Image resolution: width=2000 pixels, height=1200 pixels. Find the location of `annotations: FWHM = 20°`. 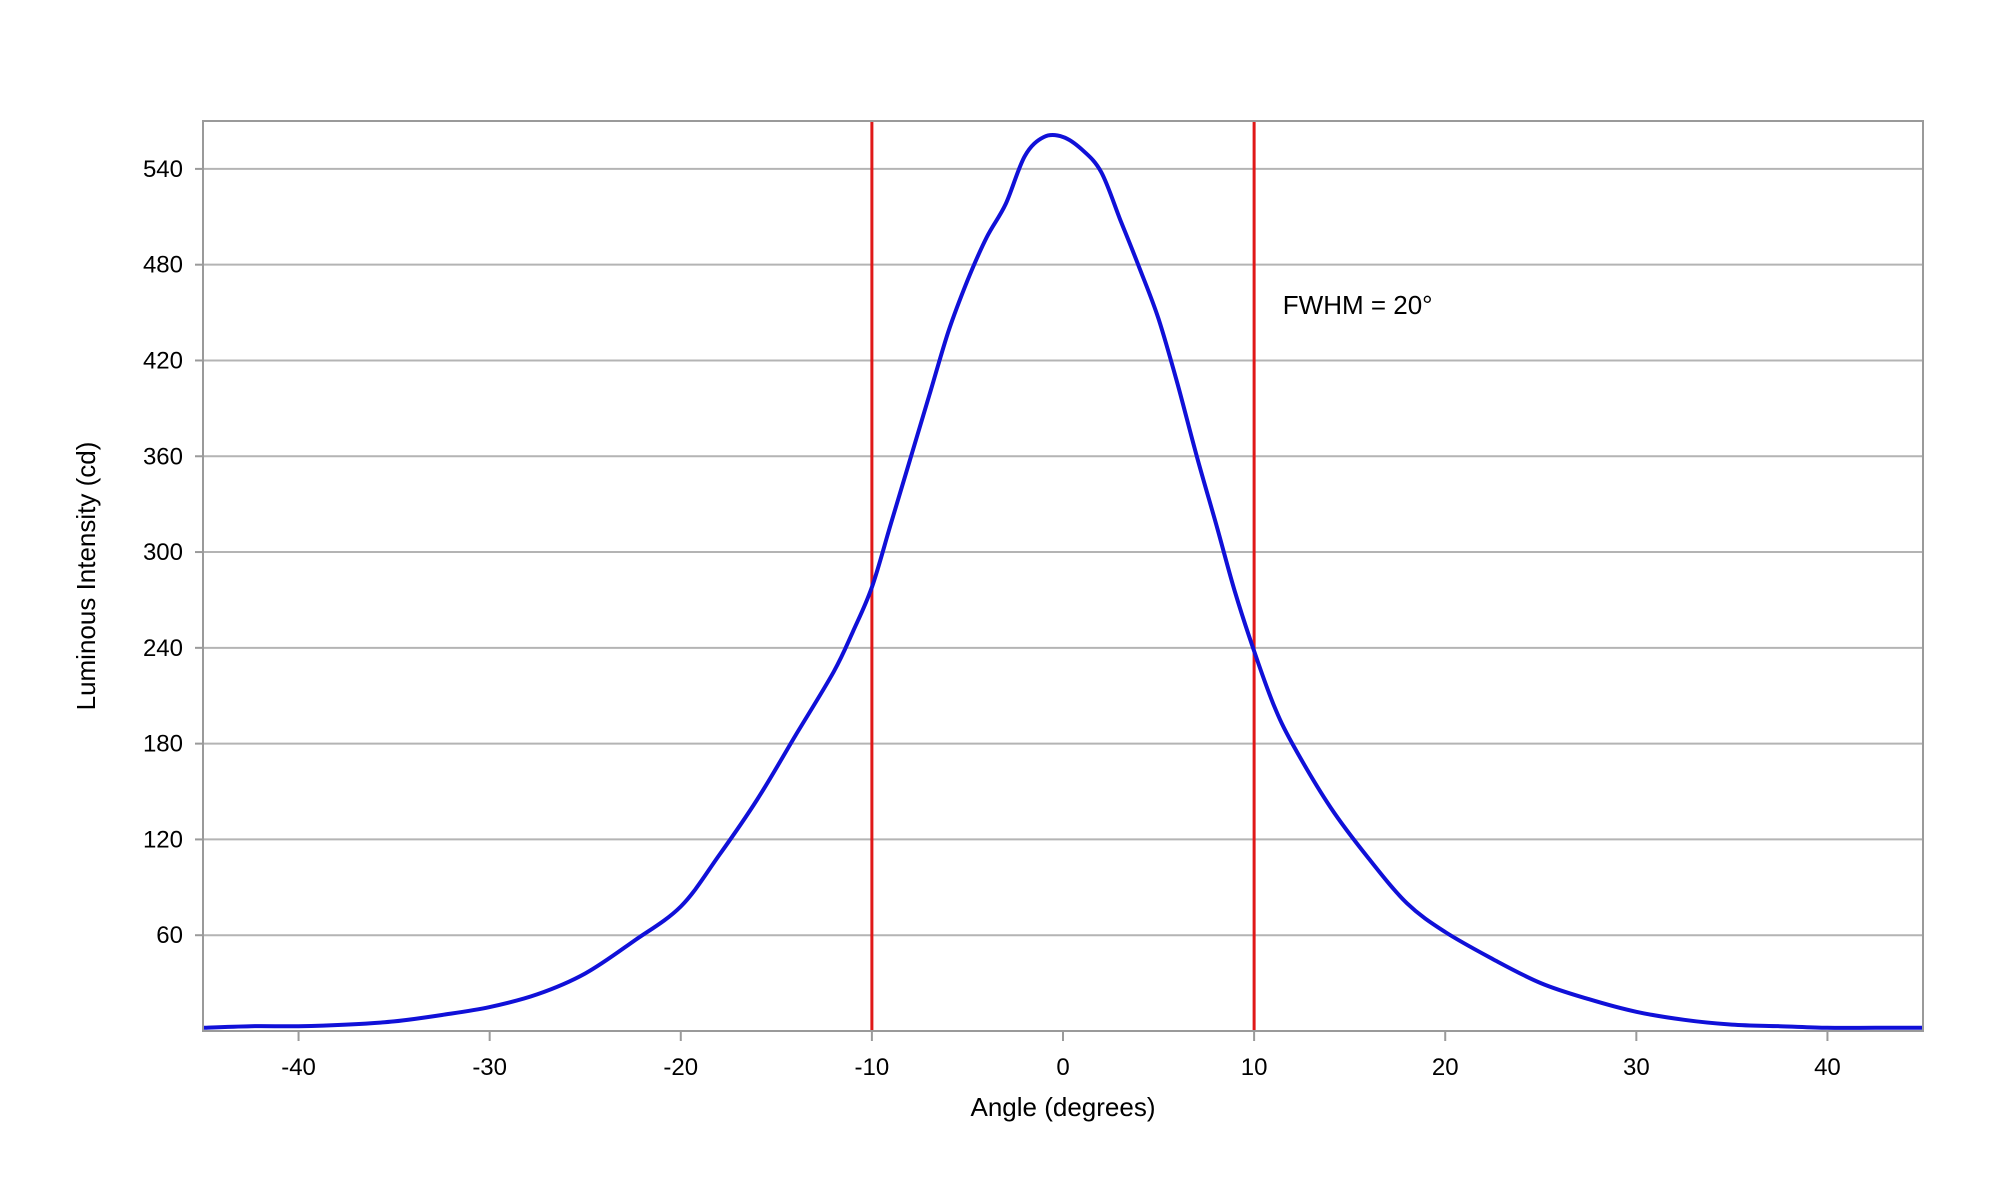

annotations: FWHM = 20° is located at coordinates (1358, 305).